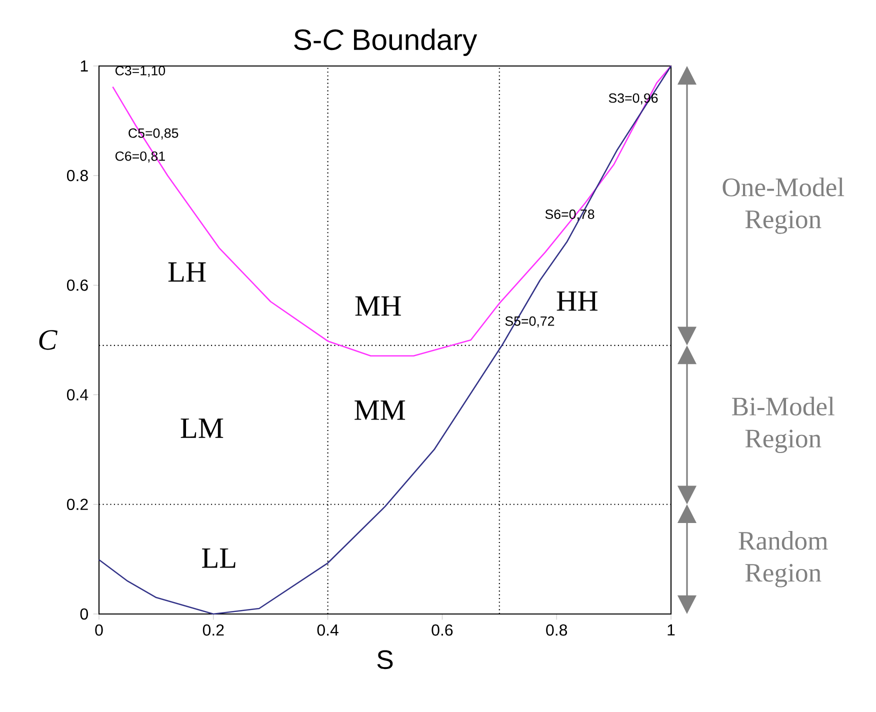 The image size is (876, 712). I want to click on chart-title: S-C Boundary, so click(386, 42).